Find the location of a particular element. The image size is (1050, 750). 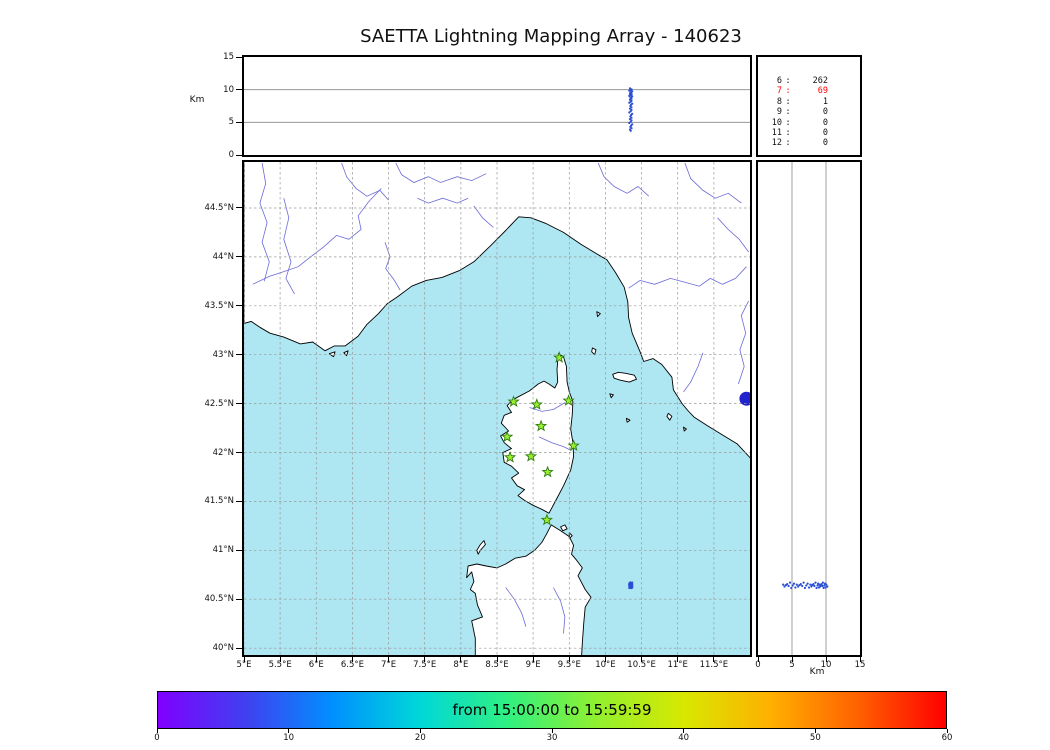

tick-label: 6°E is located at coordinates (316, 665).